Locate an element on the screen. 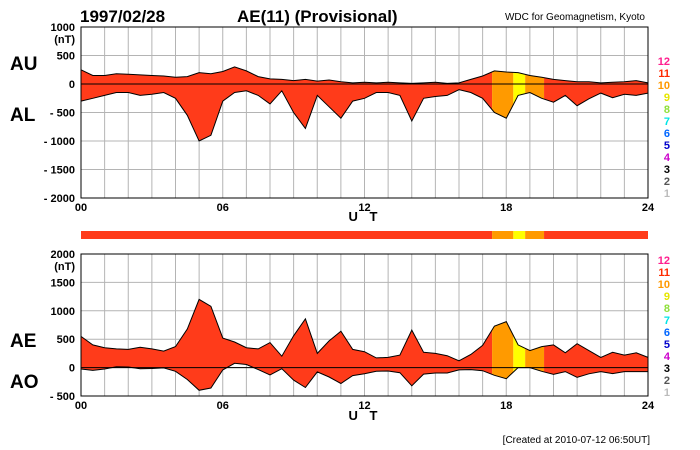 This screenshot has height=450, width=700. bottom-x-axis-label: U T is located at coordinates (365, 415).